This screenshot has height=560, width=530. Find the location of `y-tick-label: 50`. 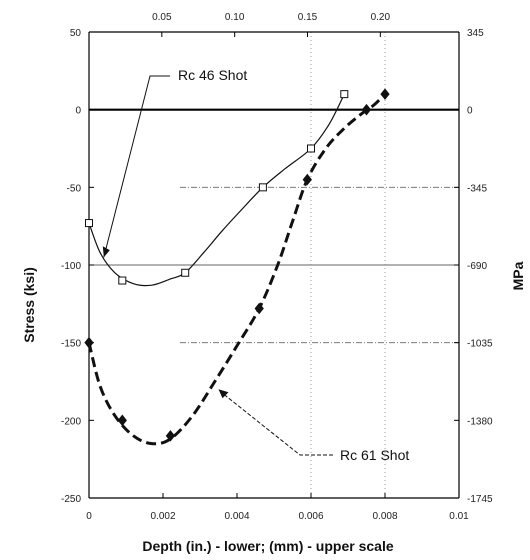

y-tick-label: 50 is located at coordinates (76, 33).